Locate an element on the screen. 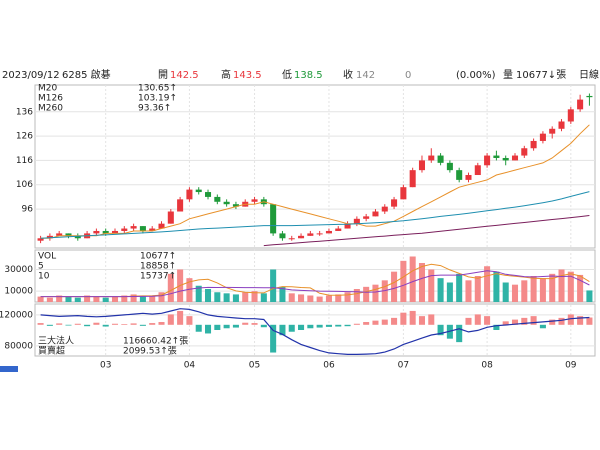  stock: 6285 啟碁 is located at coordinates (86, 74).